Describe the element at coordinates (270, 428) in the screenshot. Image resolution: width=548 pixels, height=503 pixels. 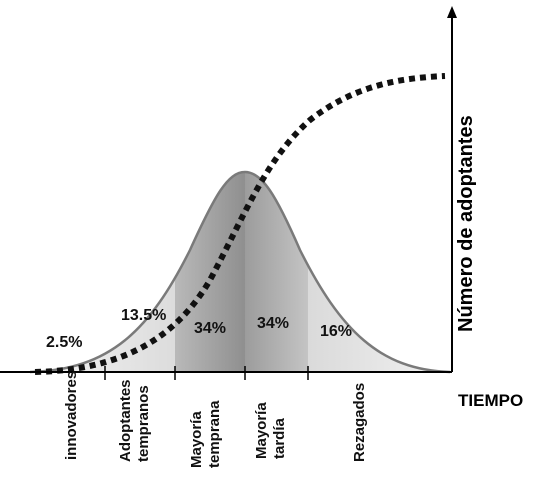
I see `category-late-majority: Mayoría tardía` at that location.